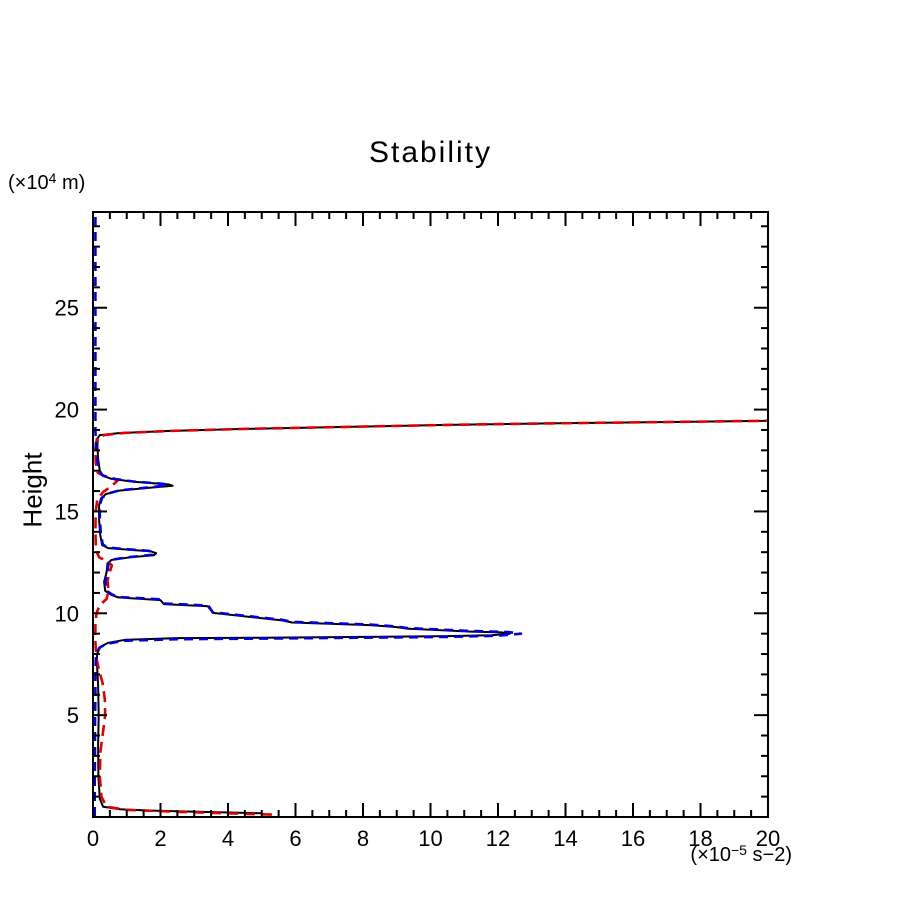 This screenshot has width=904, height=904. What do you see at coordinates (295, 838) in the screenshot?
I see `x-tick-label: 6` at bounding box center [295, 838].